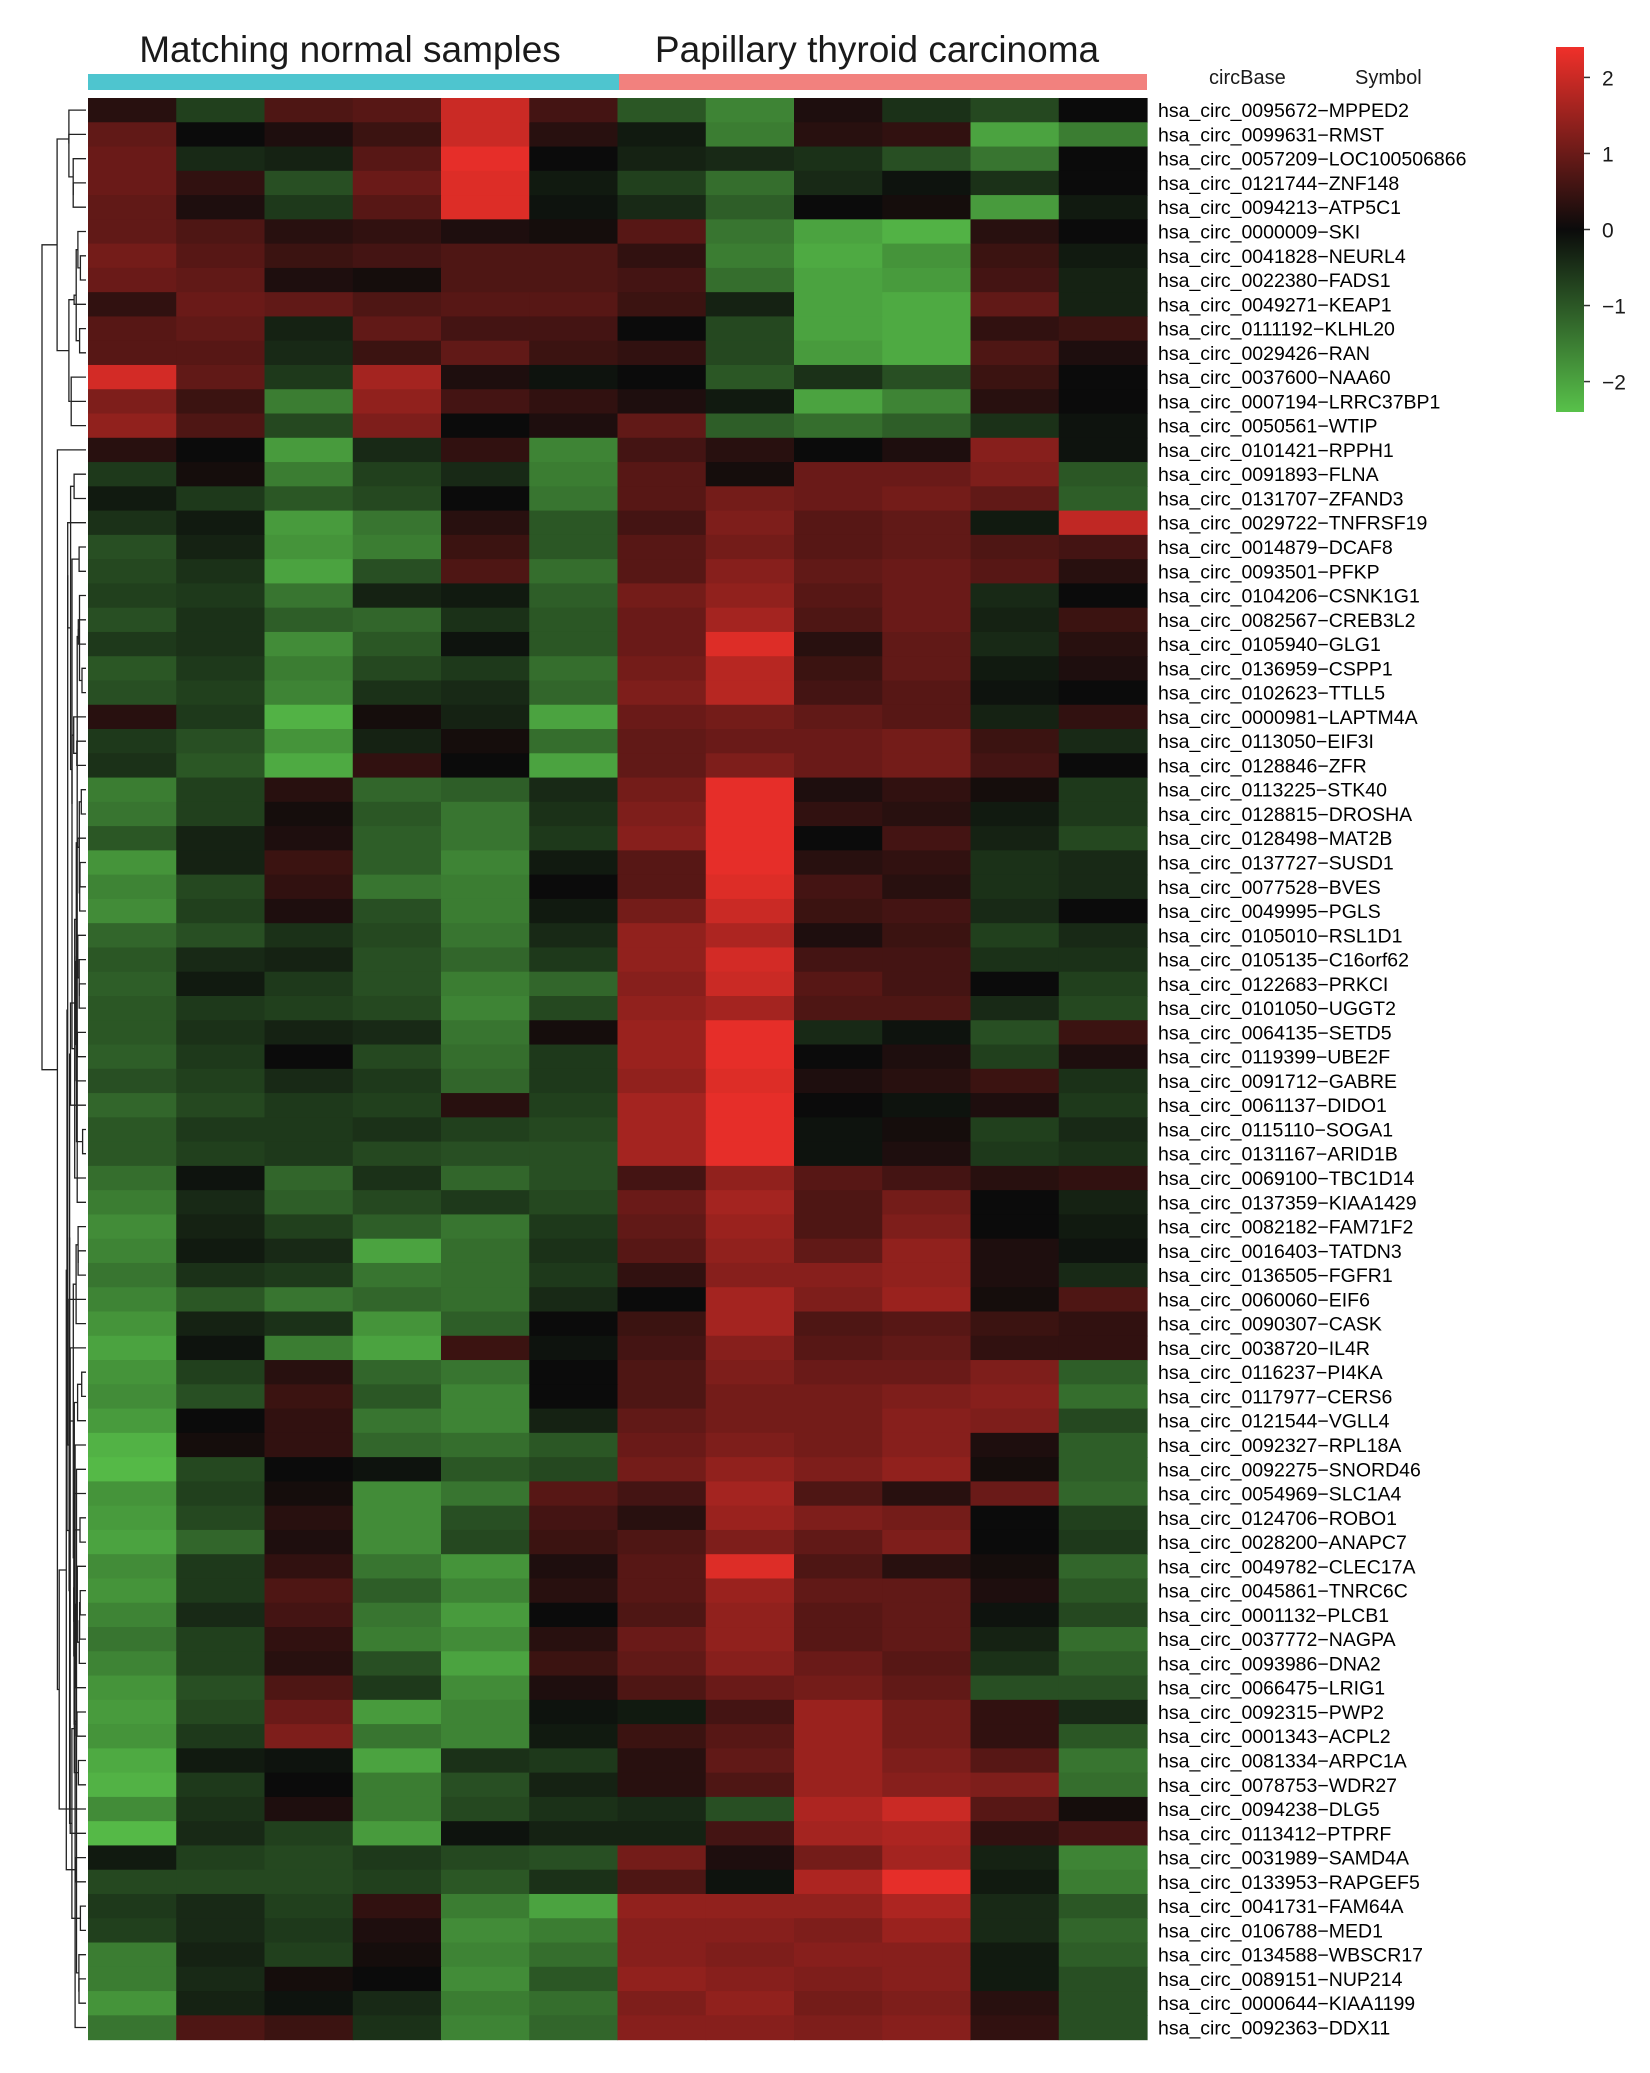  I want to click on row-label: hsa_circ_0077528−BVES, so click(1269, 888).